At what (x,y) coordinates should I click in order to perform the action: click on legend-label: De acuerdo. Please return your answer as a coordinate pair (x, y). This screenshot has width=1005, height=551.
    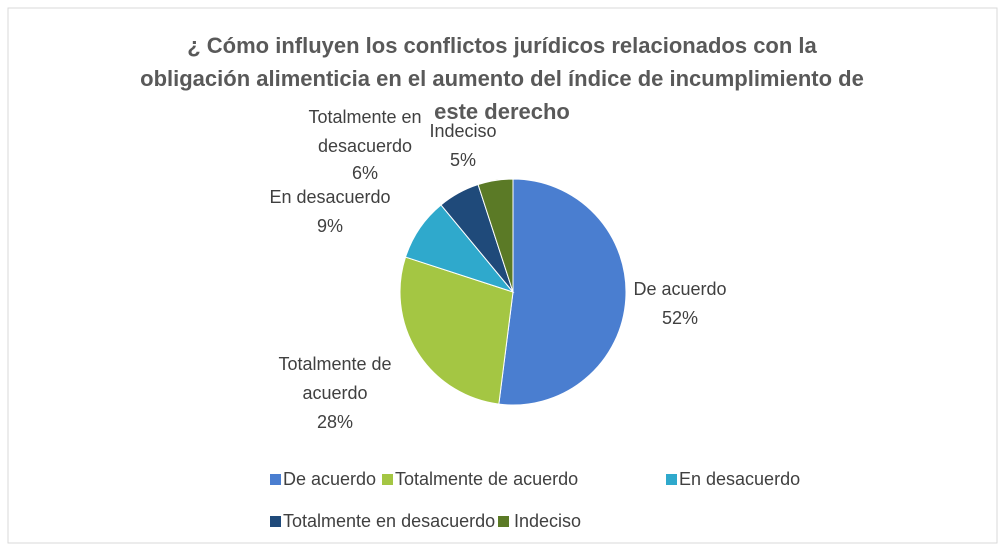
    Looking at the image, I should click on (329, 479).